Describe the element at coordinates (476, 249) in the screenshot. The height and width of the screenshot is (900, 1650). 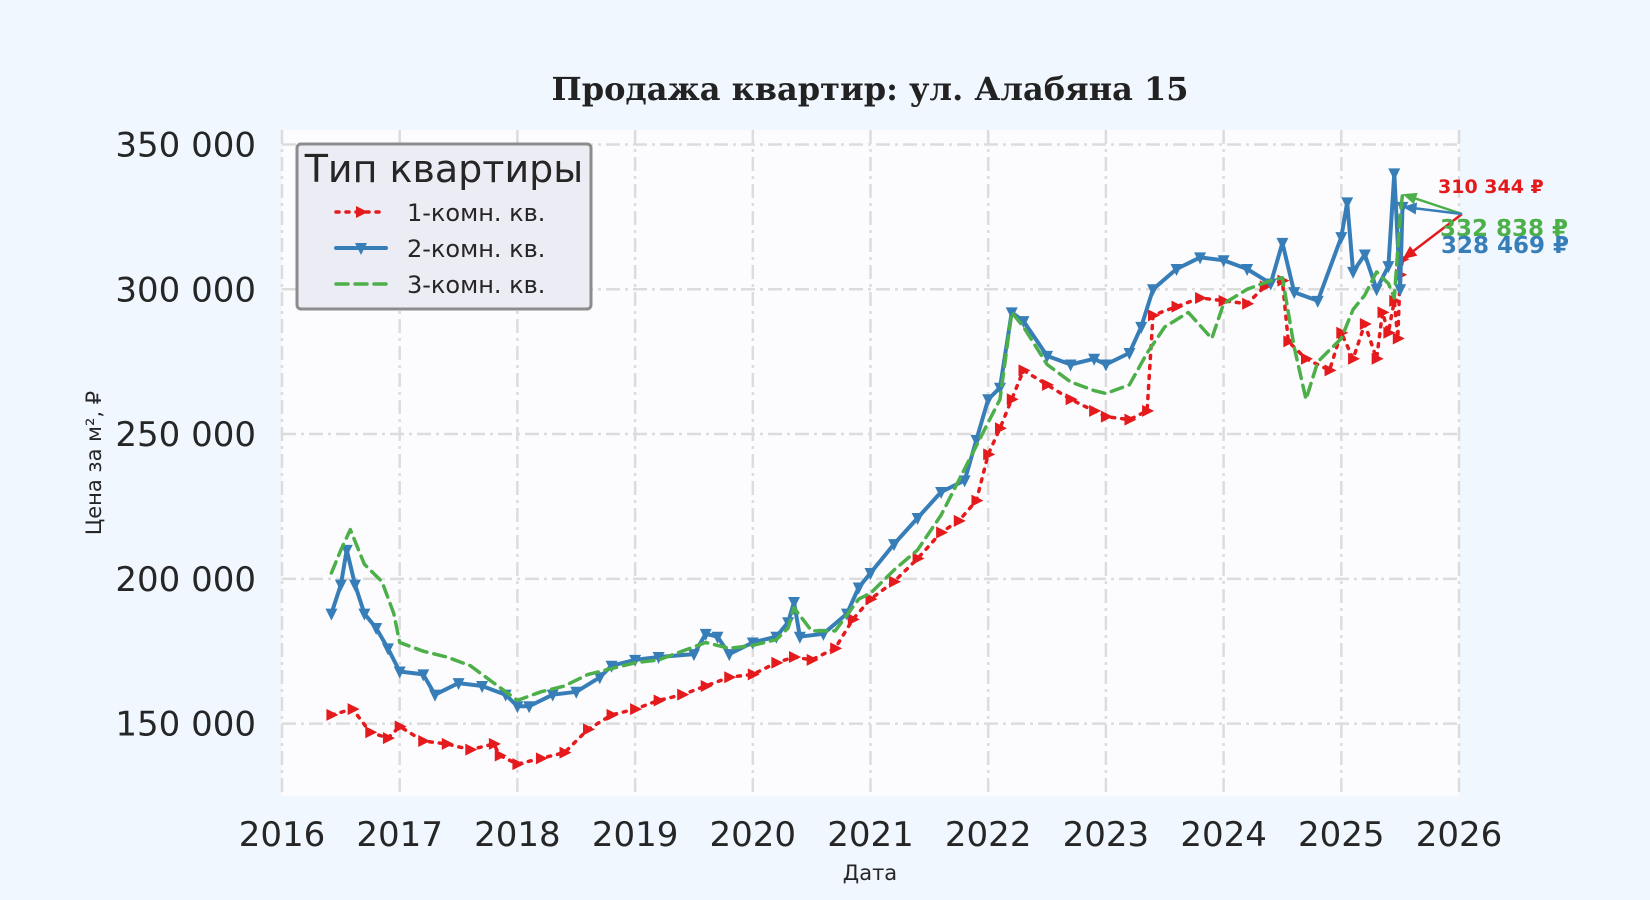
I see `legend-label-2: 2-комн. кв.` at that location.